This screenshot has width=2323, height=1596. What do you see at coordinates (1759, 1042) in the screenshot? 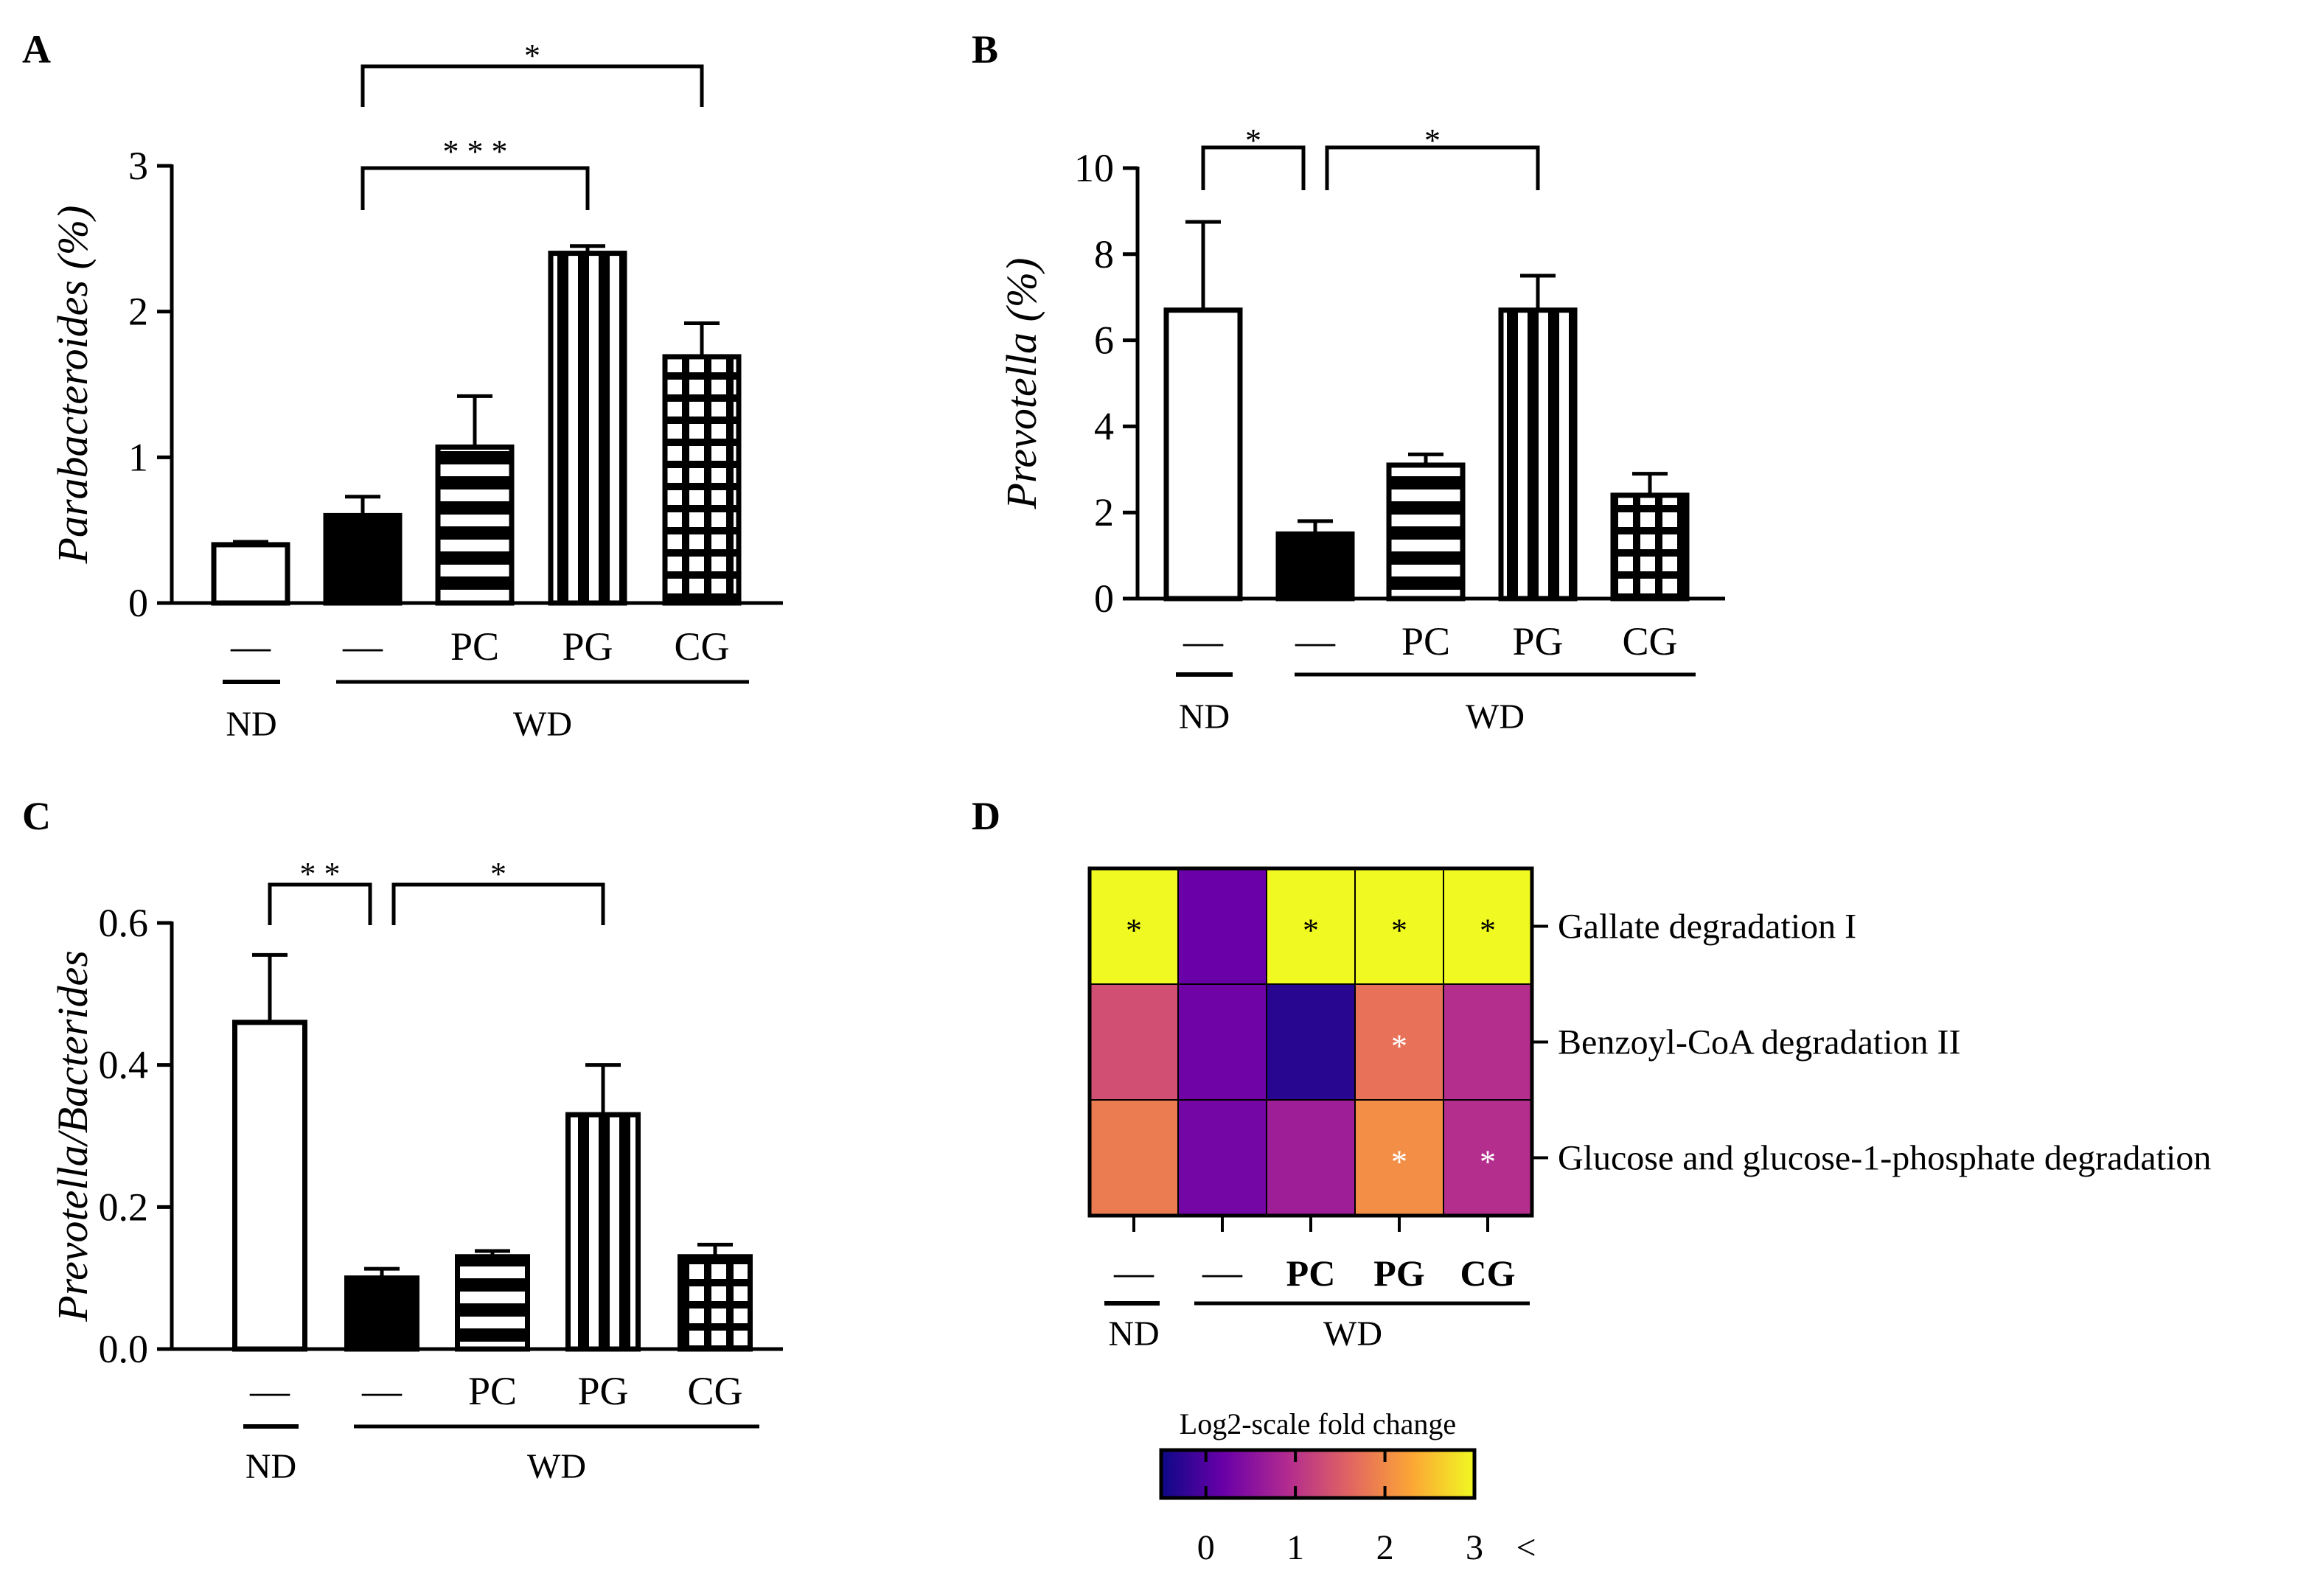
I see `row-label: Benzoyl-CoA degradation II` at bounding box center [1759, 1042].